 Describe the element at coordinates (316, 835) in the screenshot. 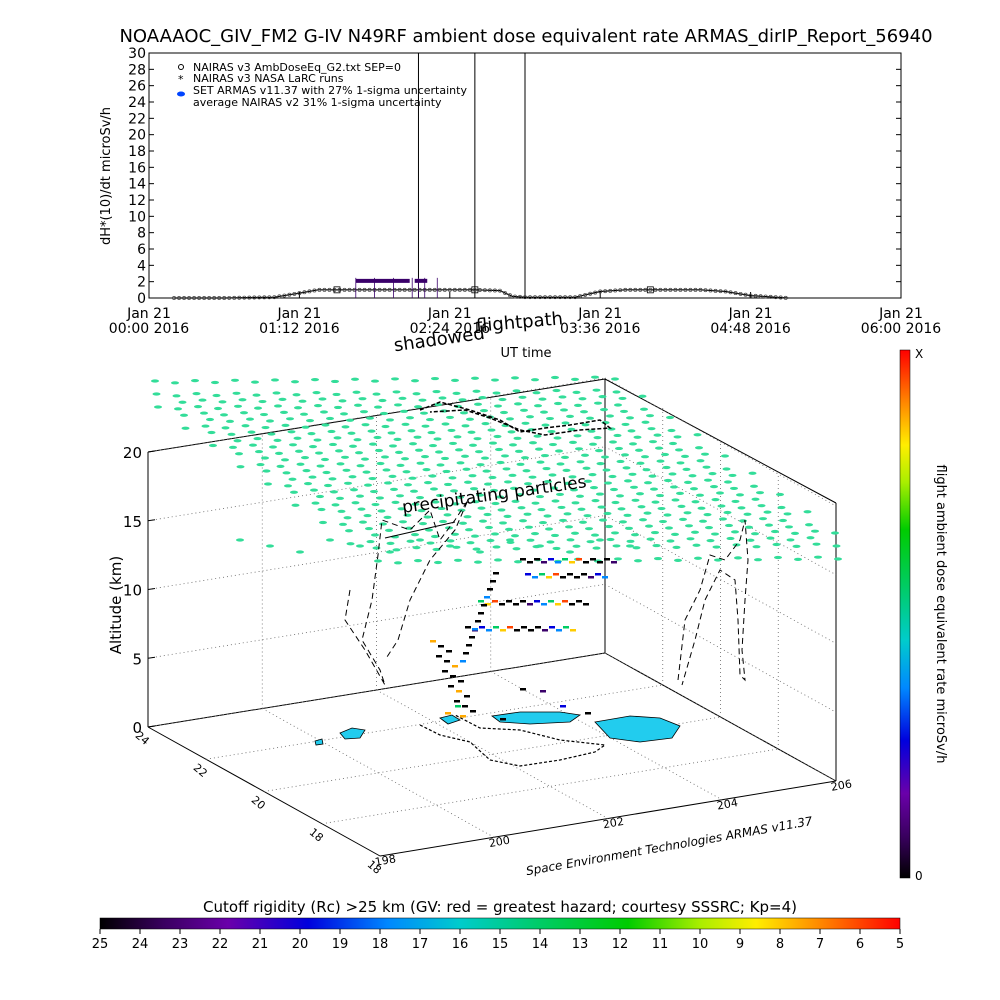

I see `latitude-tick-label: 18` at that location.